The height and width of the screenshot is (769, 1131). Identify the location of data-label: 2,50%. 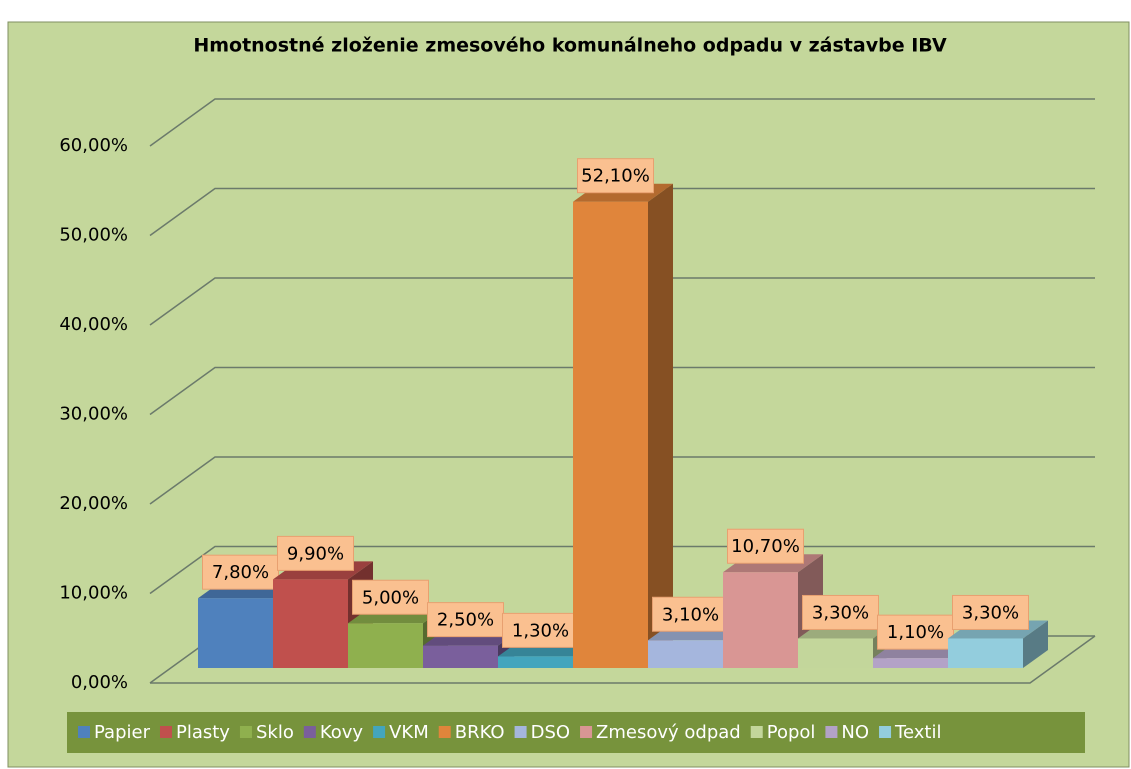
(465, 620).